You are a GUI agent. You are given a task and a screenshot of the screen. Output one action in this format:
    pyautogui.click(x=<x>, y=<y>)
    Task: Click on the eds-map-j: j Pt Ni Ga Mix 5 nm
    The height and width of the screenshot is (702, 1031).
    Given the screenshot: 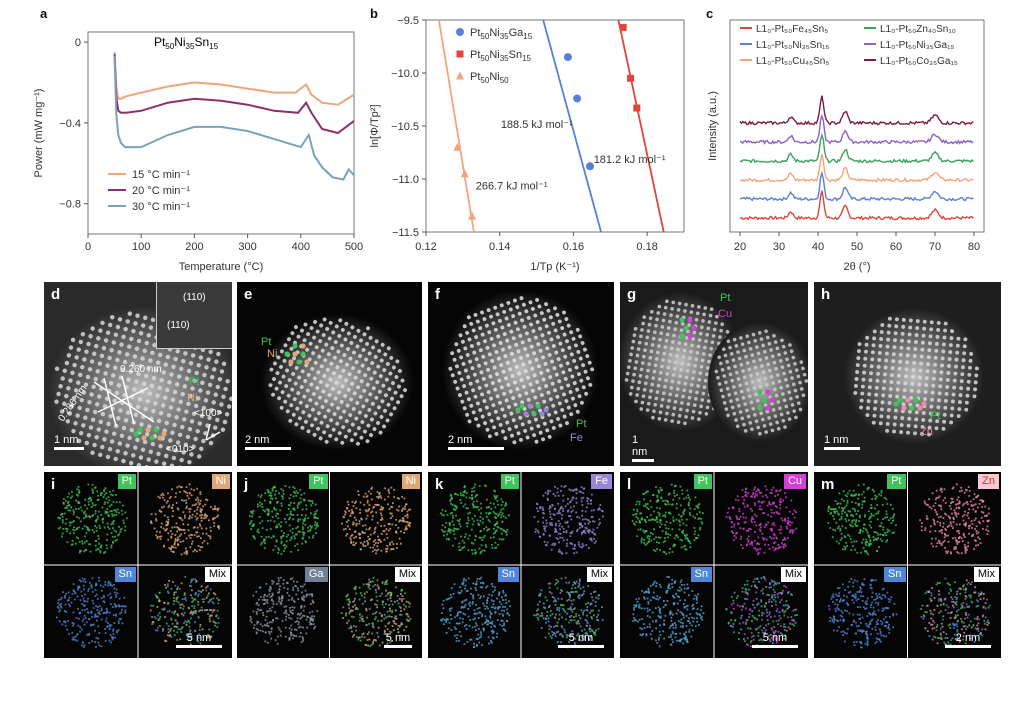 What is the action you would take?
    pyautogui.click(x=329, y=565)
    